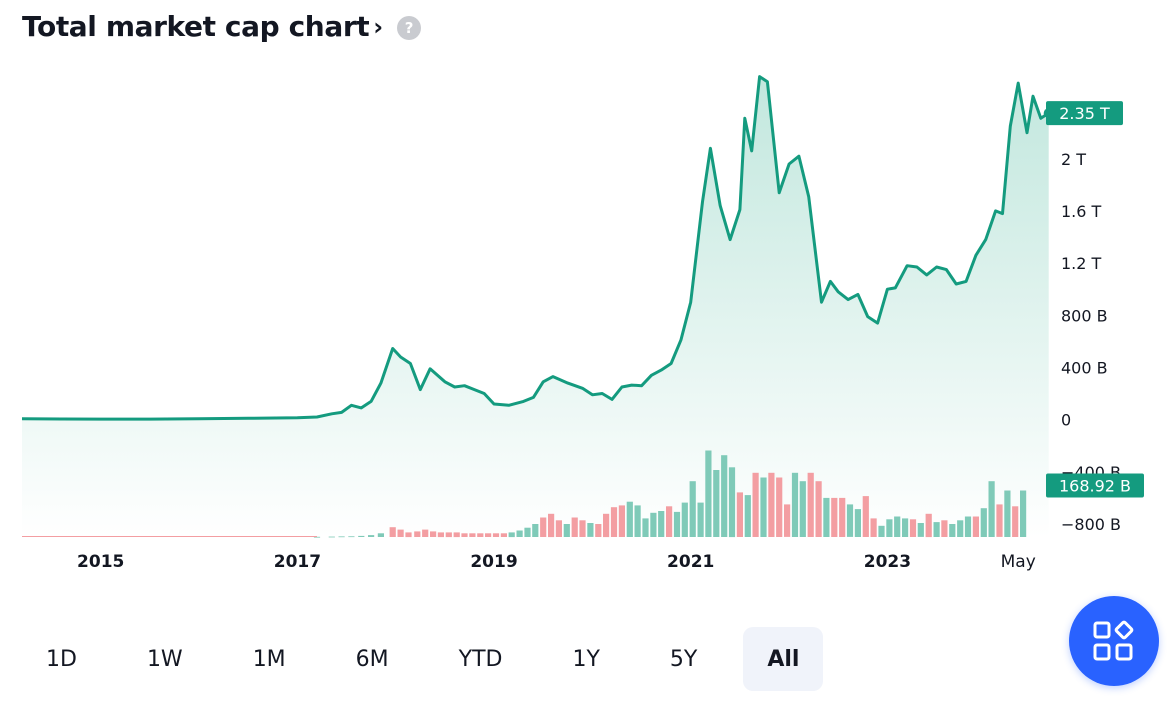  Describe the element at coordinates (586, 659) in the screenshot. I see `range-1y-button: 1Y` at that location.